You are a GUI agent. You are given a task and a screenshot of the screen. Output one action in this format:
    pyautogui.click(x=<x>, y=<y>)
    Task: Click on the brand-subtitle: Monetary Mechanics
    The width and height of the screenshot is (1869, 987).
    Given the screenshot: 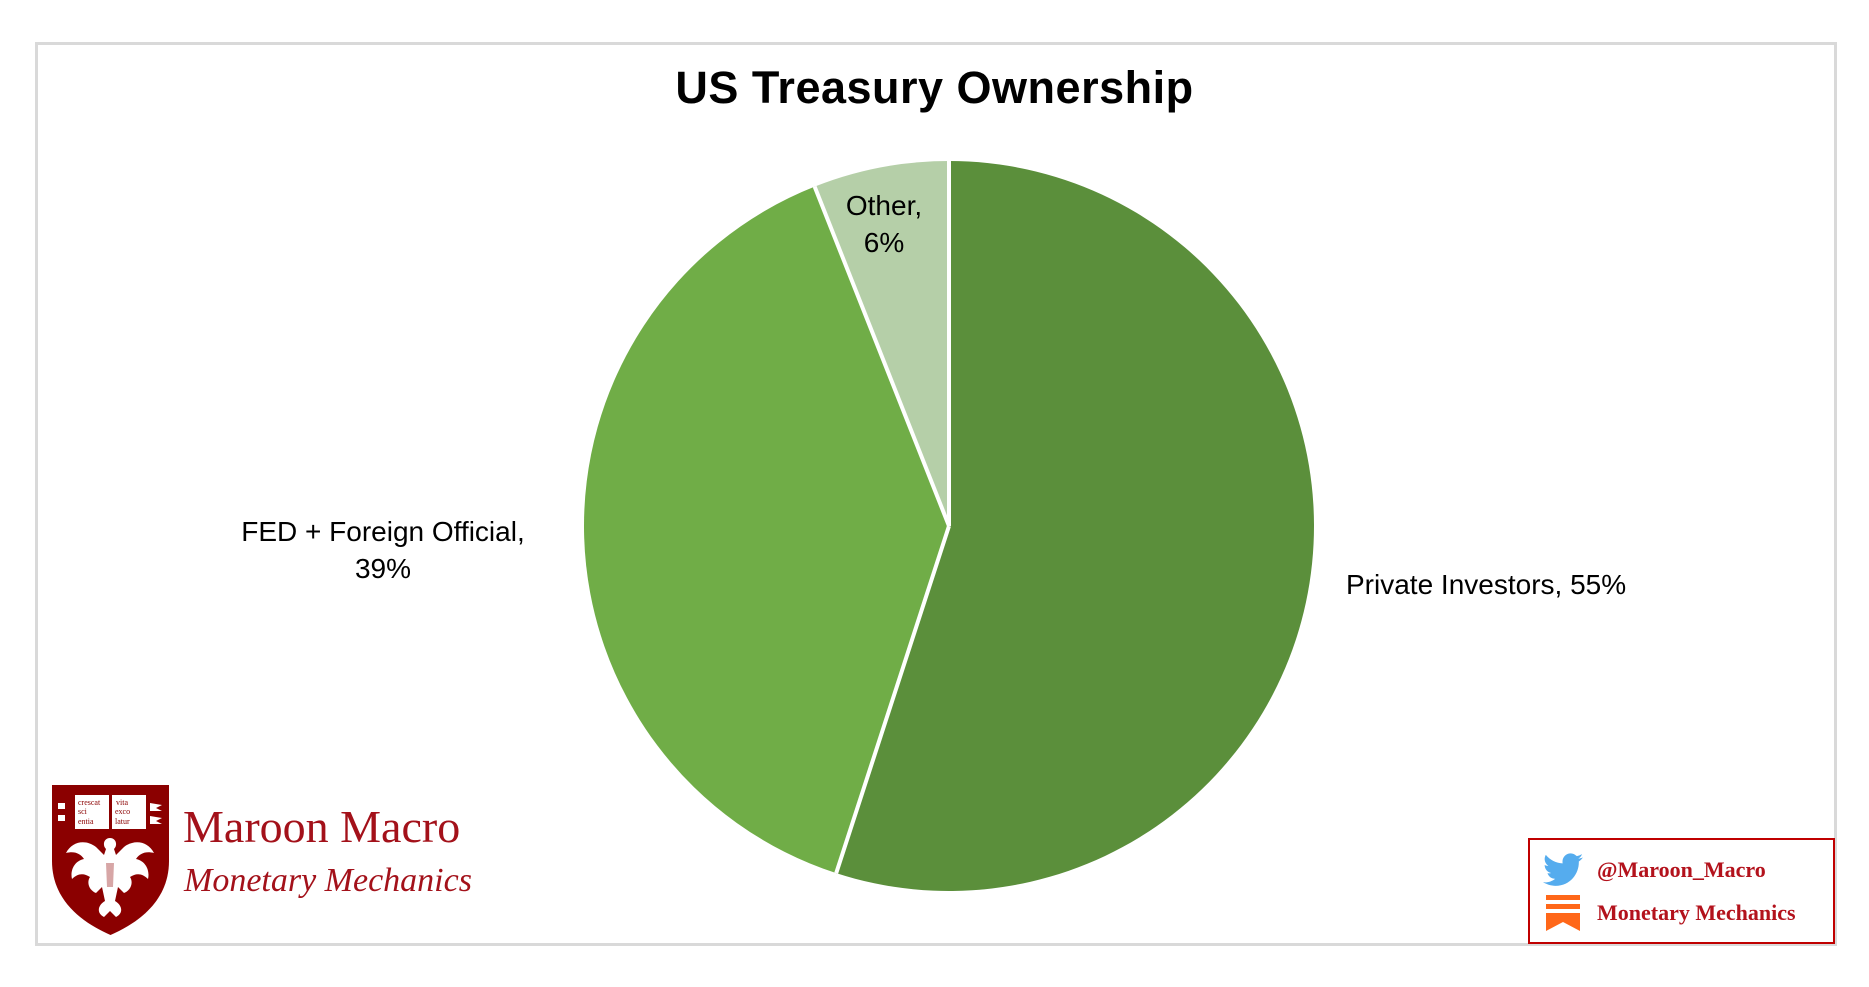 What is the action you would take?
    pyautogui.click(x=328, y=880)
    